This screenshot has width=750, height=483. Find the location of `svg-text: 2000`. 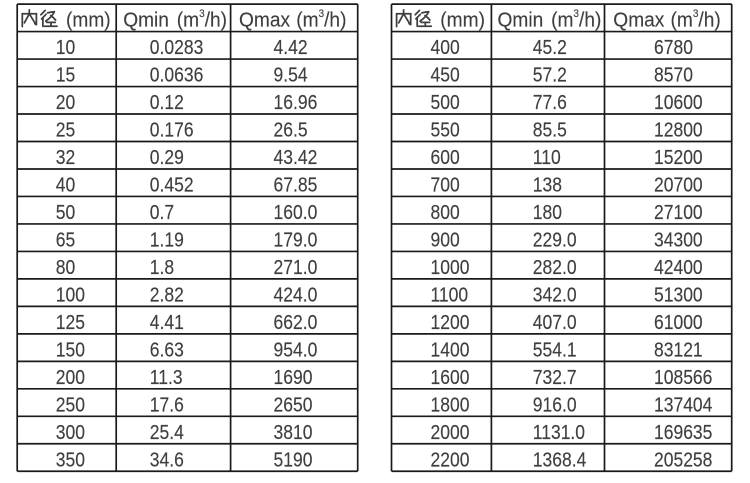

svg-text: 2000 is located at coordinates (450, 433).